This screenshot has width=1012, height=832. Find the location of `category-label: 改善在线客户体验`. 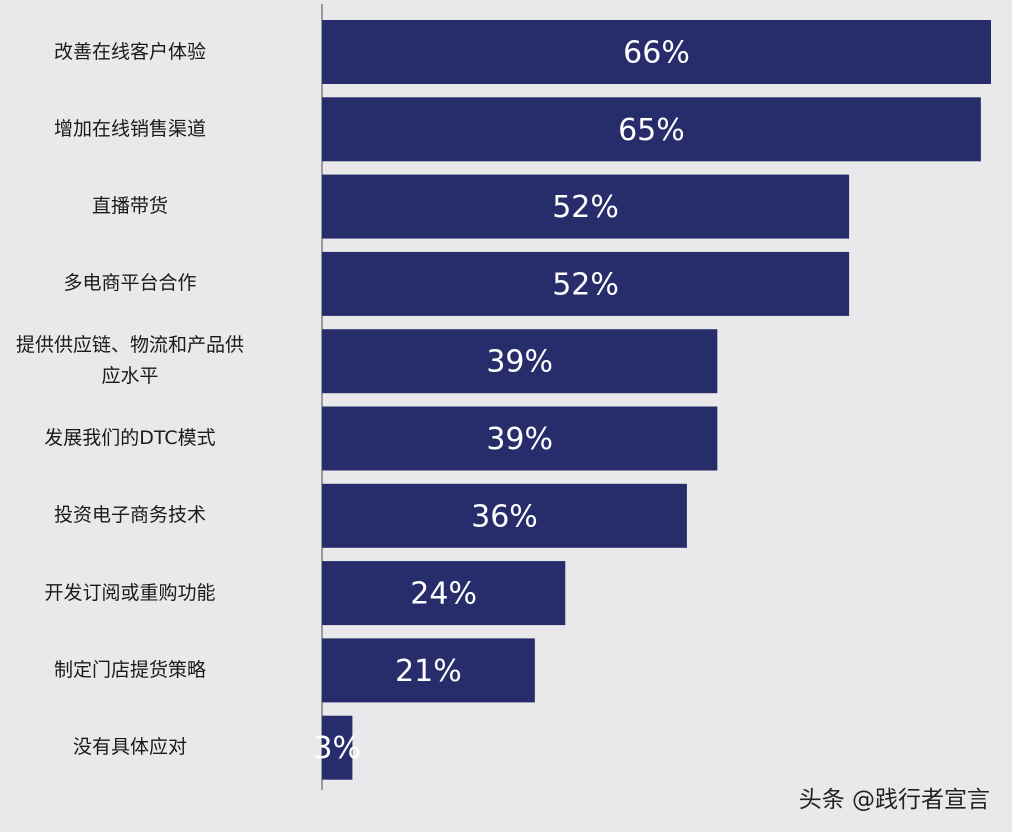

category-label: 改善在线客户体验 is located at coordinates (129, 51).